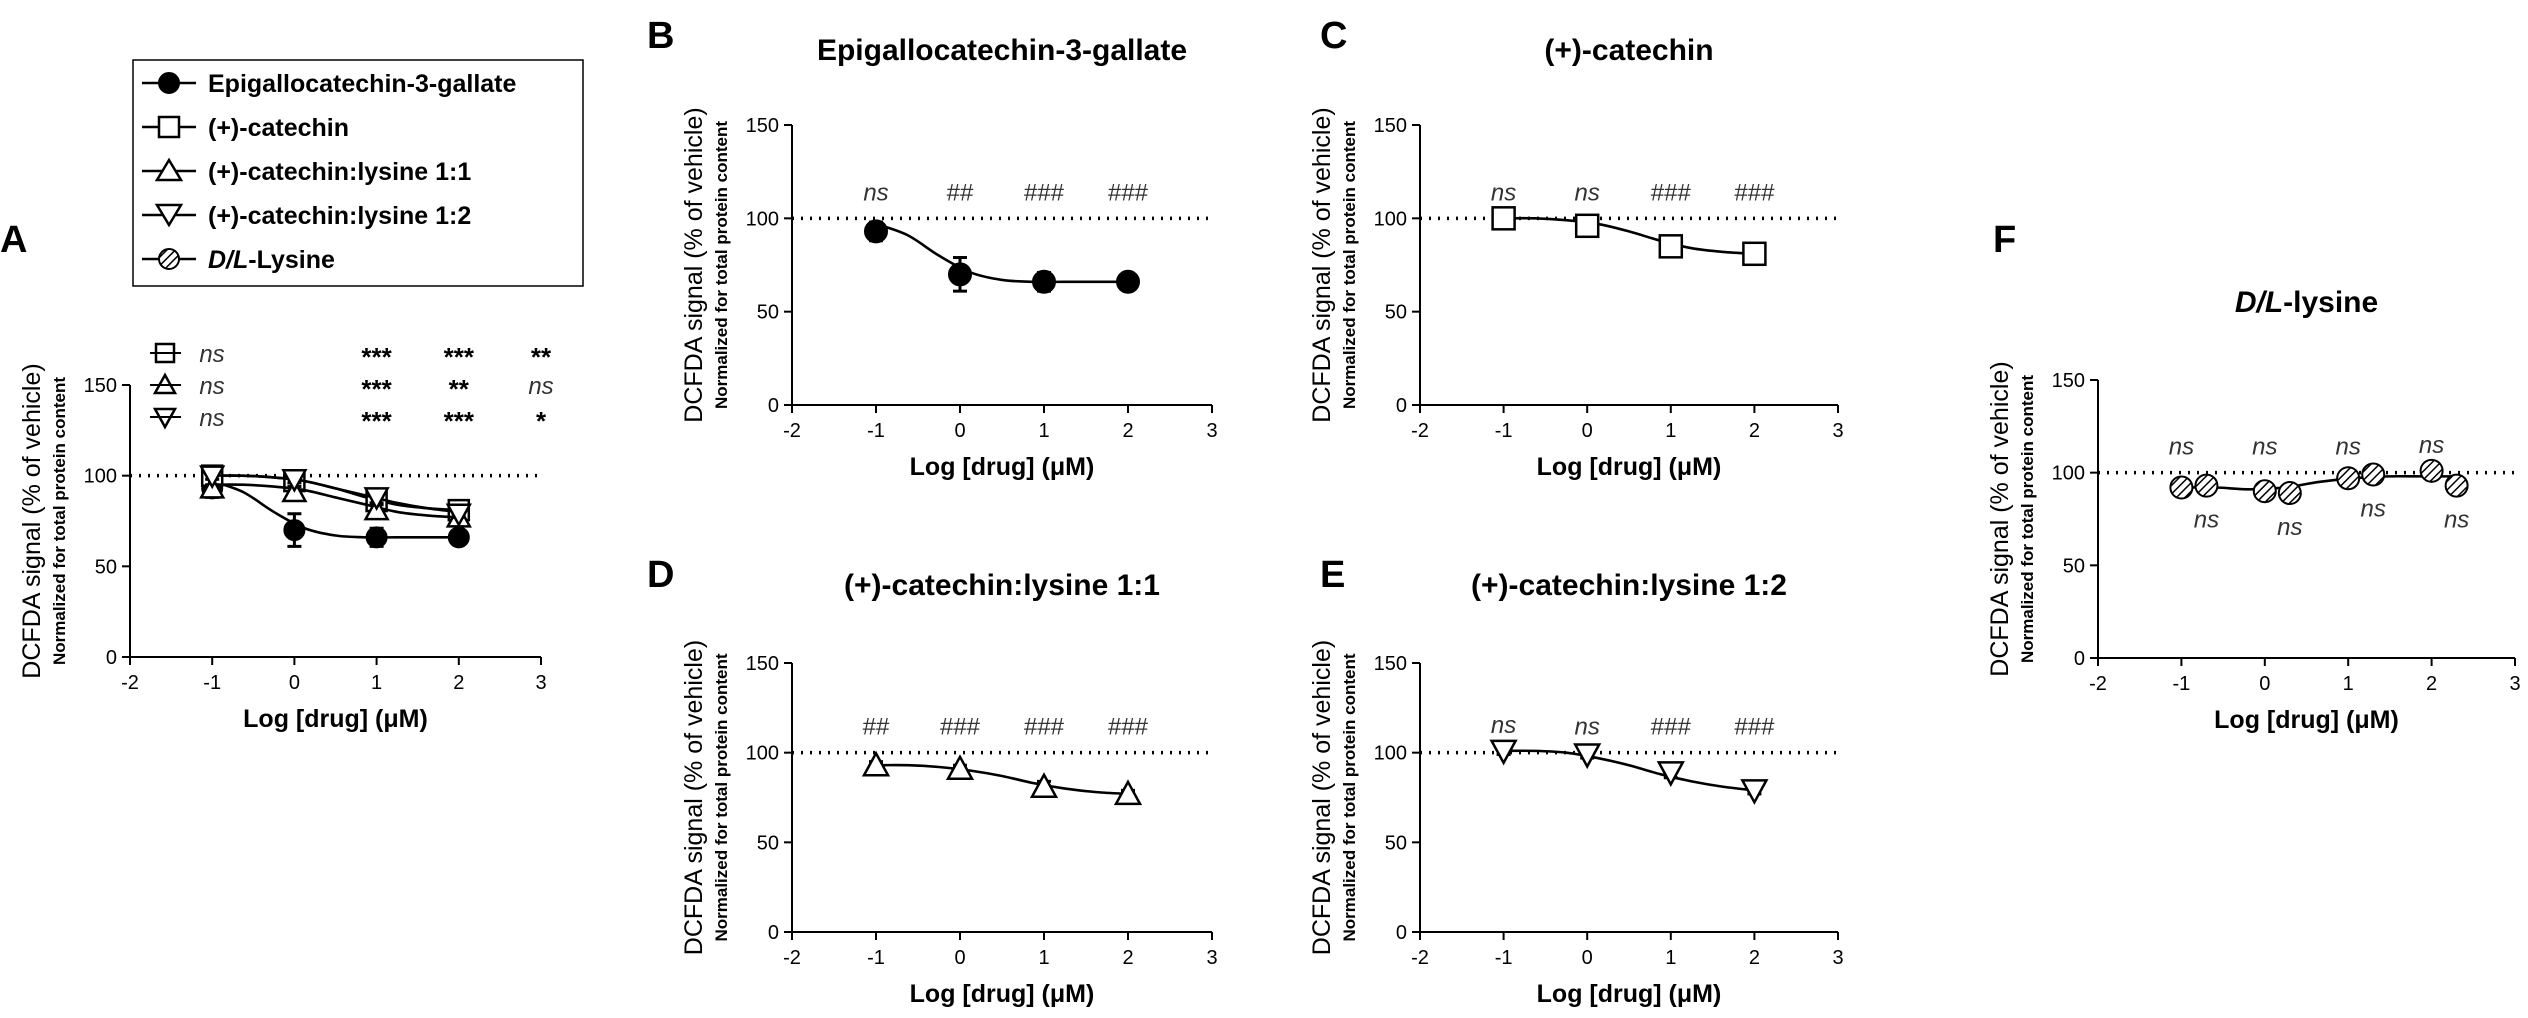 The width and height of the screenshot is (2528, 1018). Describe the element at coordinates (2259, 302) in the screenshot. I see `chart-title-italic: D/L` at that location.